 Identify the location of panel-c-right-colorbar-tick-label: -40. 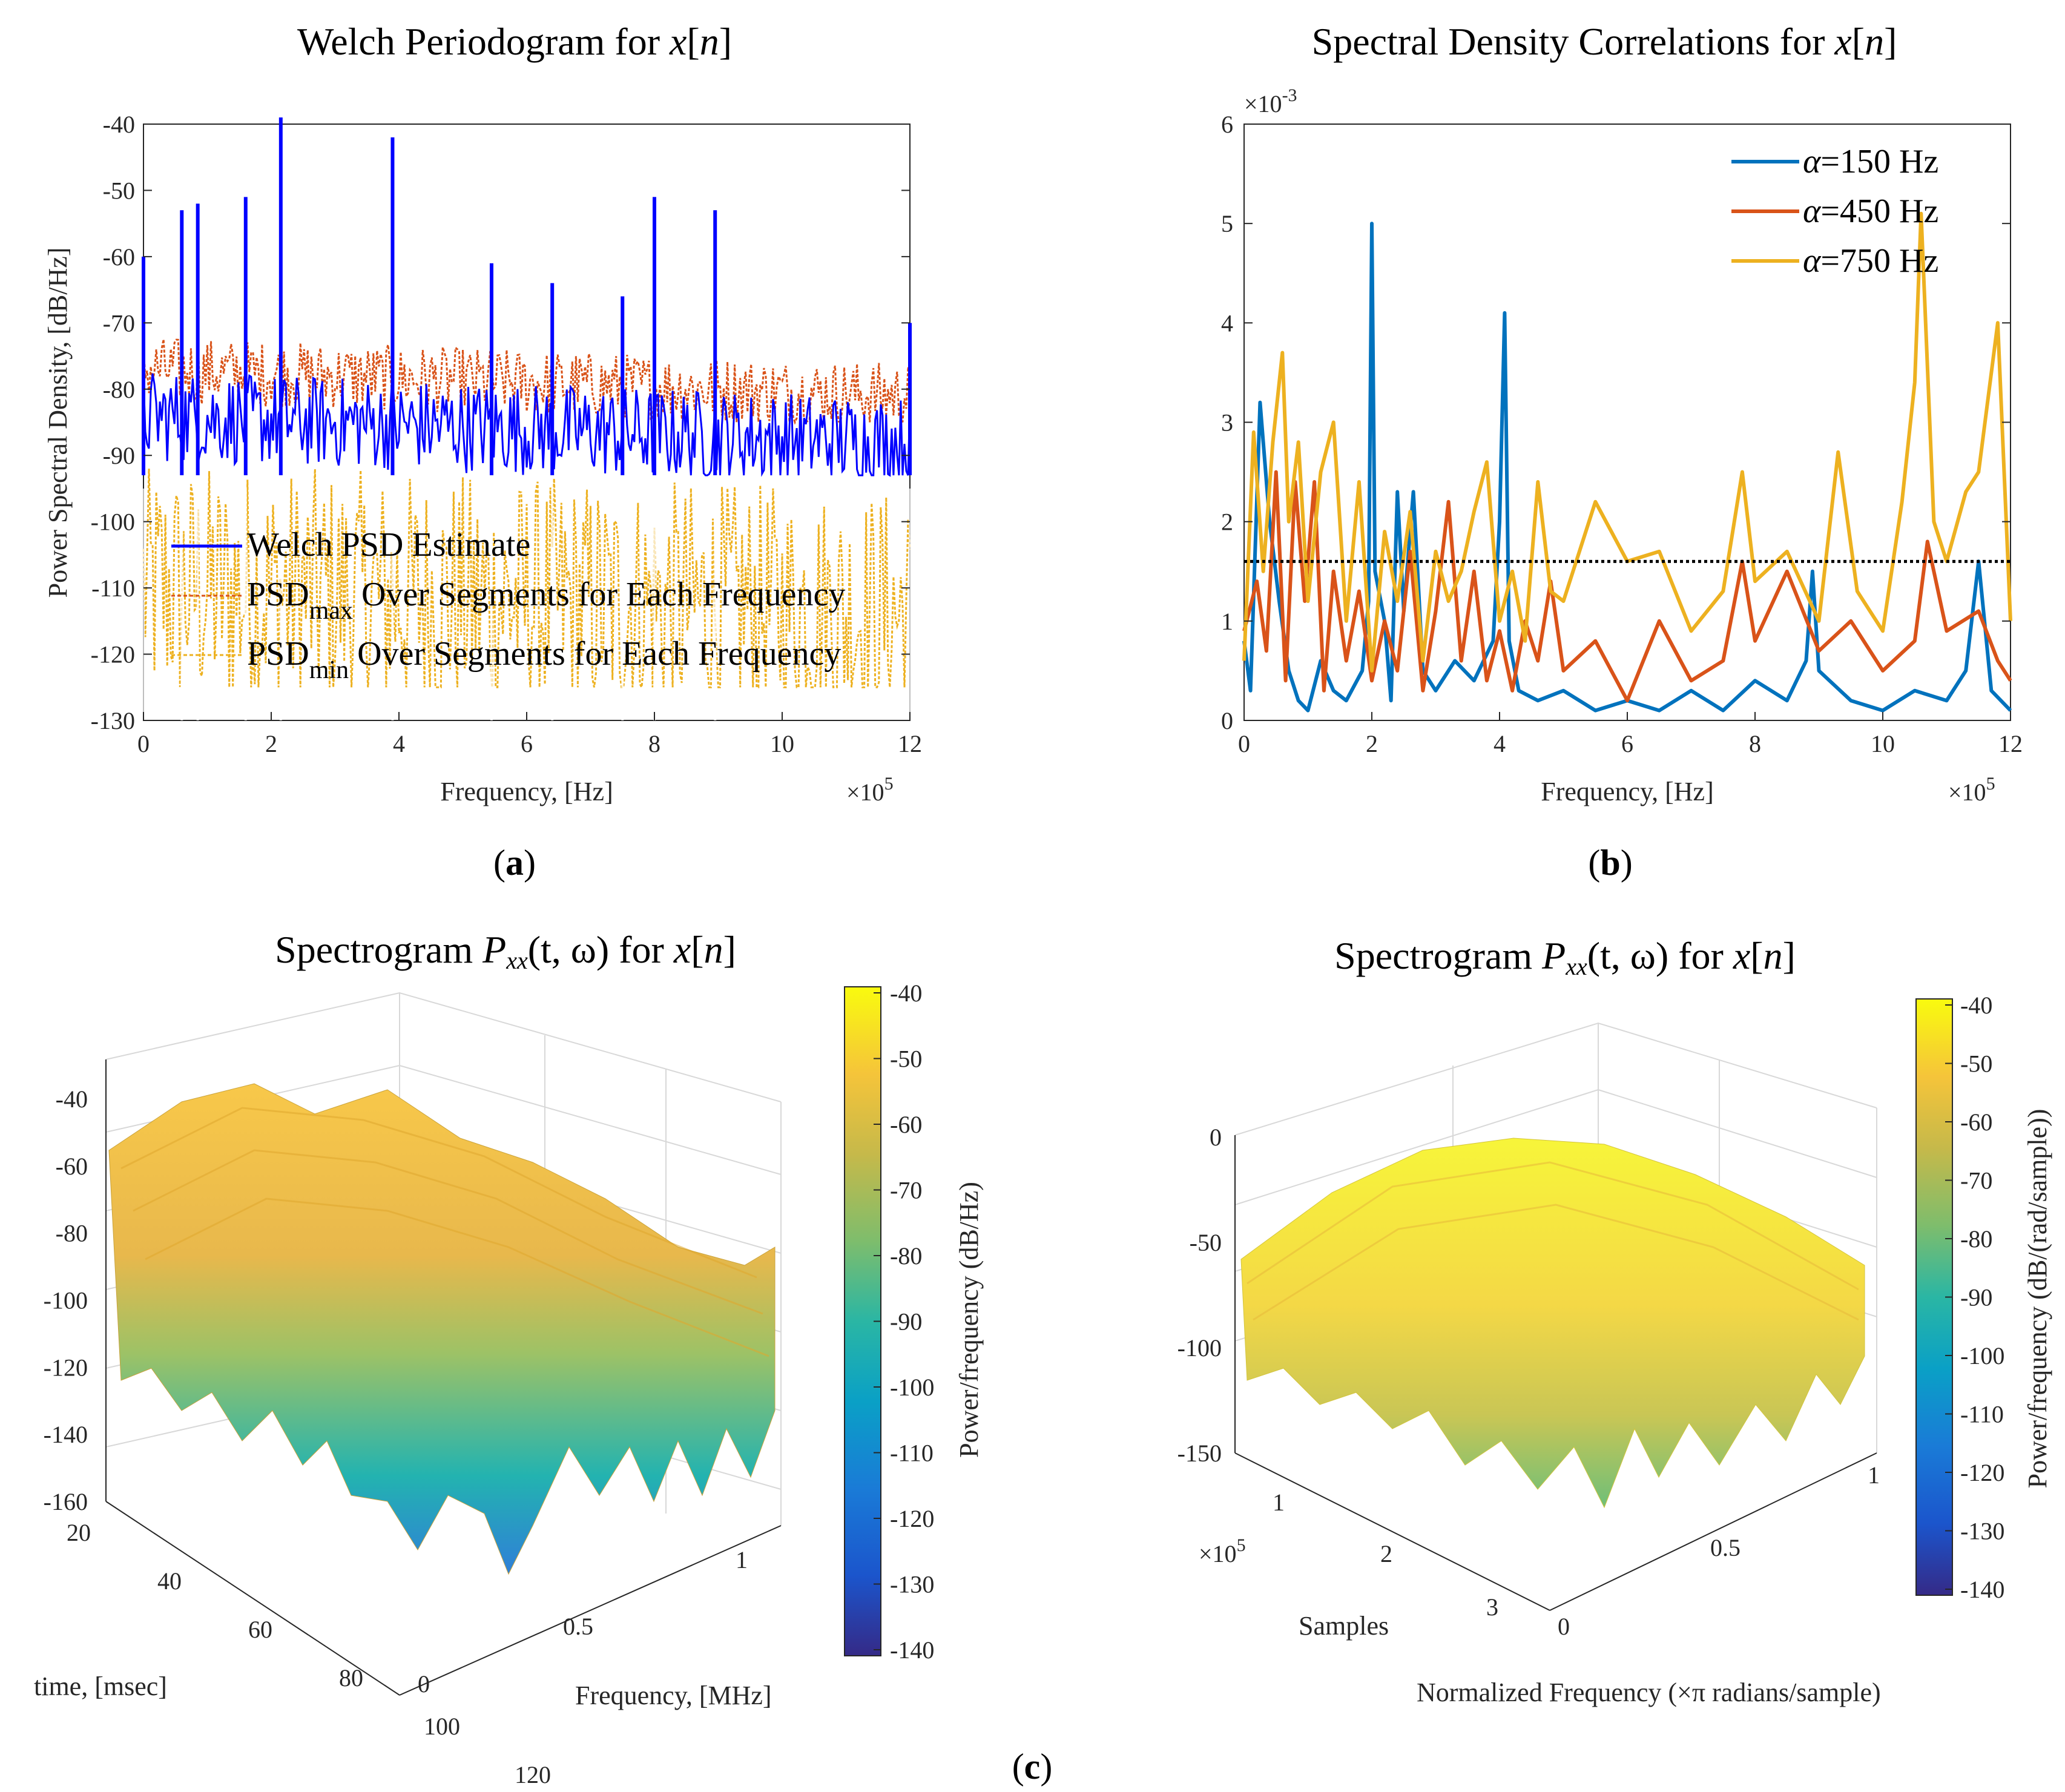
(1976, 1005).